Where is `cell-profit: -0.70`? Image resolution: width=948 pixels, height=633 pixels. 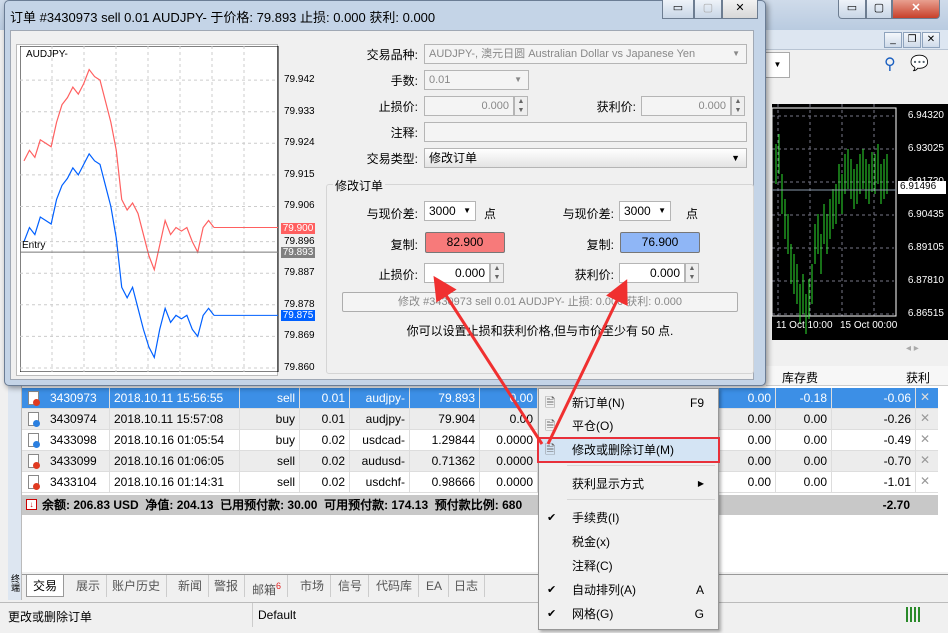
cell-profit: -0.70 is located at coordinates (874, 461).